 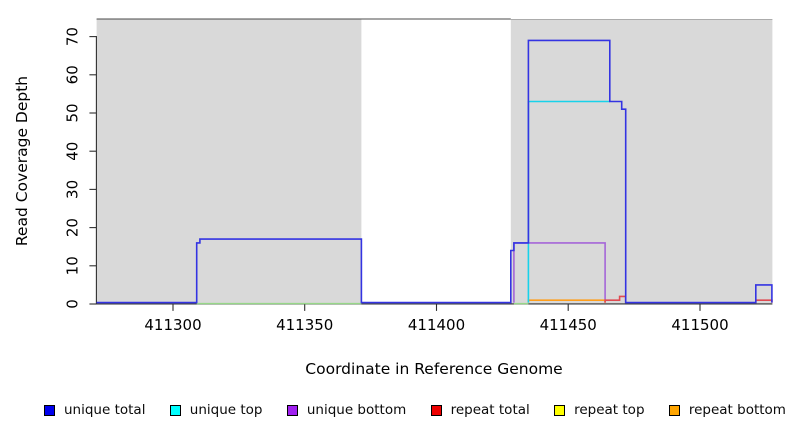 I want to click on y-tick-label: 70, so click(x=73, y=36).